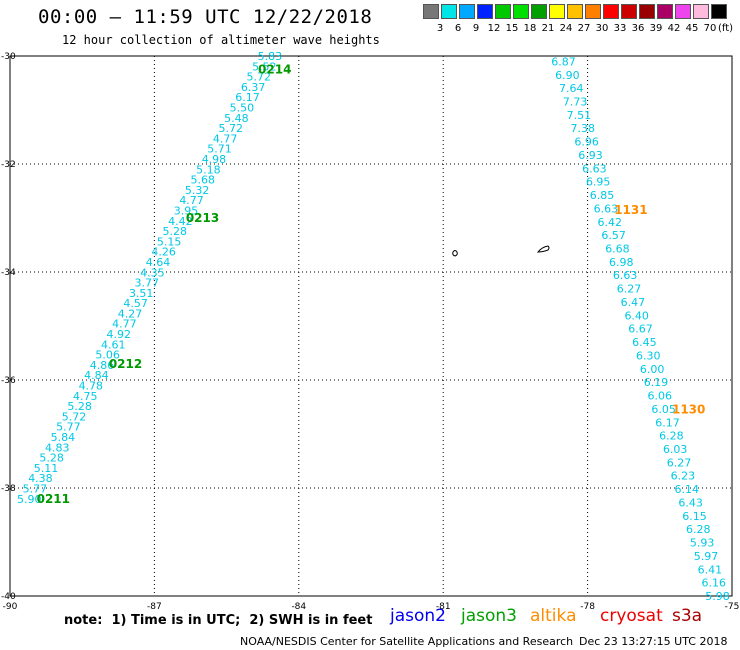 Image resolution: width=740 pixels, height=650 pixels. Describe the element at coordinates (638, 28) in the screenshot. I see `color-scale-label: 36` at that location.